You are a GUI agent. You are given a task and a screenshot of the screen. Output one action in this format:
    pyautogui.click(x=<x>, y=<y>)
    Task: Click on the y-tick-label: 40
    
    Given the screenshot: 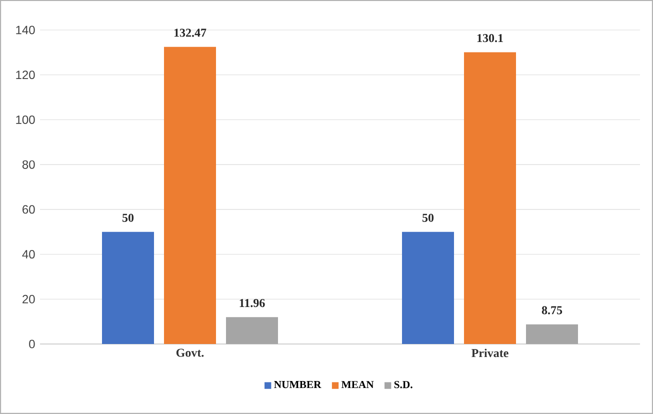 What is the action you would take?
    pyautogui.click(x=28, y=254)
    